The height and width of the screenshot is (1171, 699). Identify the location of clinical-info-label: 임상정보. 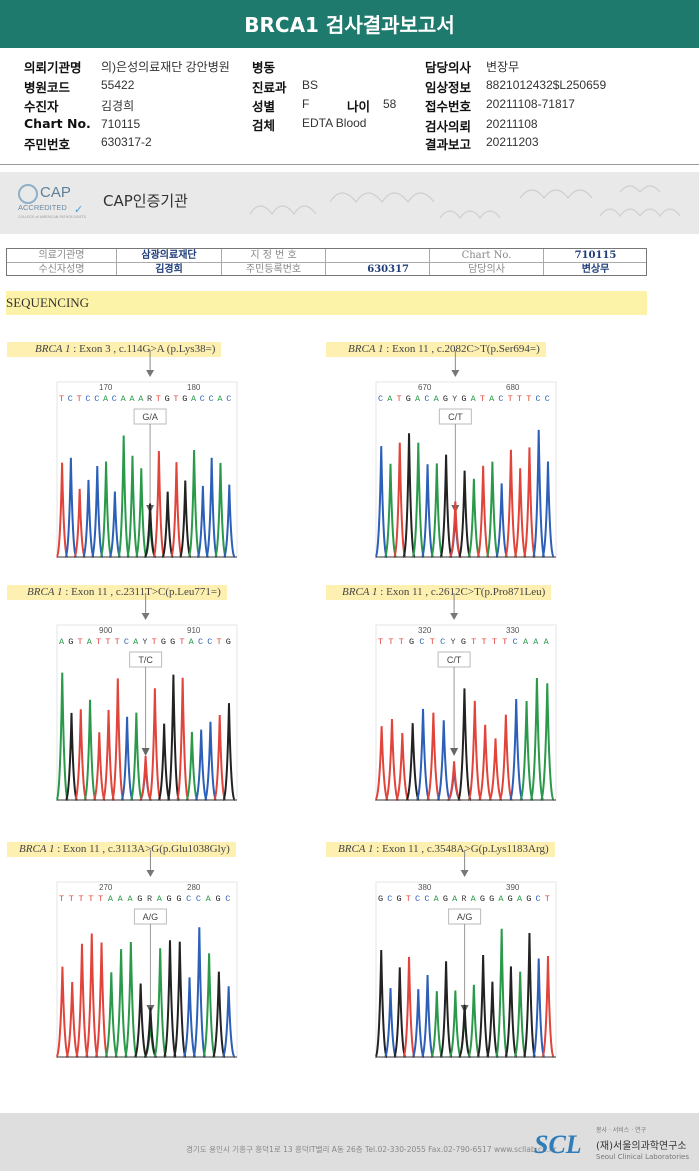
(448, 87).